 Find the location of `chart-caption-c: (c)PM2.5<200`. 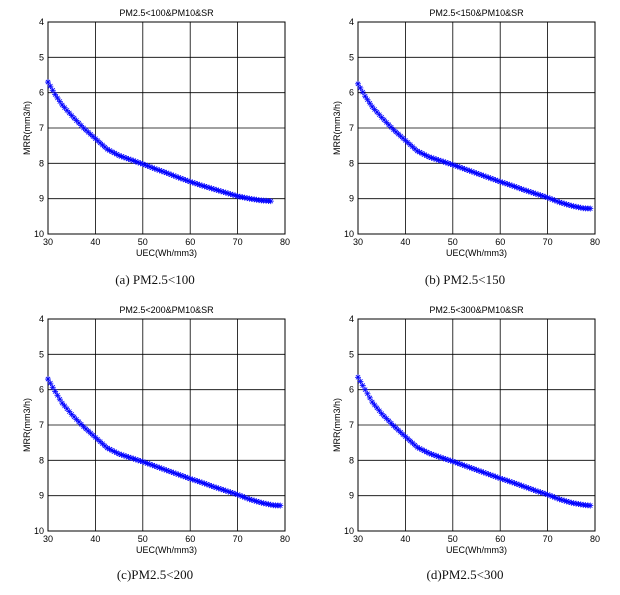

chart-caption-c: (c)PM2.5<200 is located at coordinates (155, 574).